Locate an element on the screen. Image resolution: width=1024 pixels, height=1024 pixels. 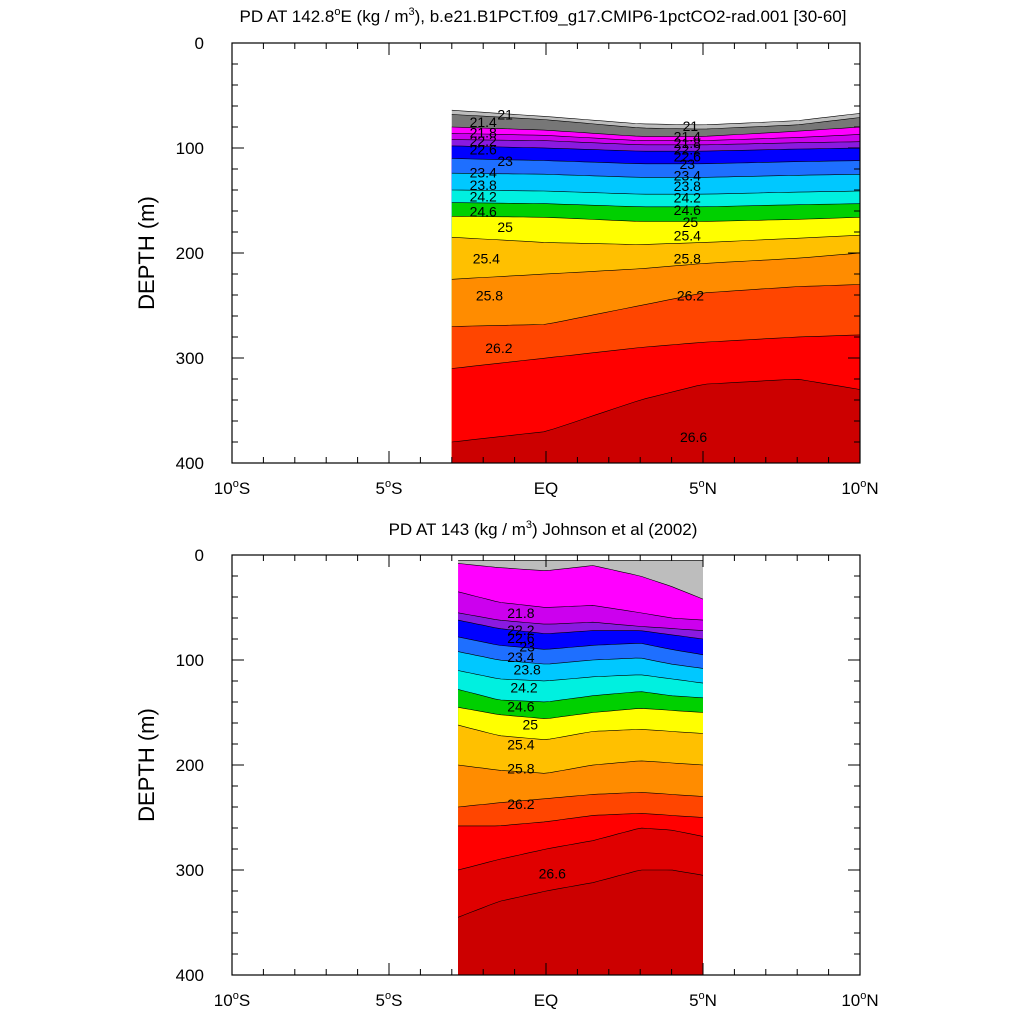
contour-label-1-10: 25.8 is located at coordinates (520, 768).